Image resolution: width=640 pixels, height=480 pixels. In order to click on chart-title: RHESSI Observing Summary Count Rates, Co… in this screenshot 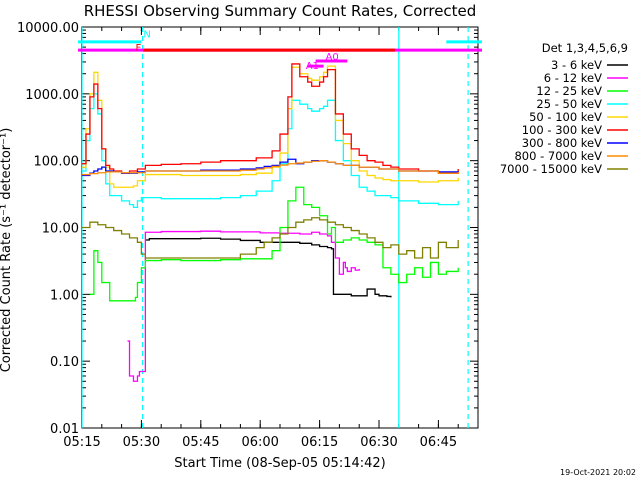, I will do `click(280, 11)`.